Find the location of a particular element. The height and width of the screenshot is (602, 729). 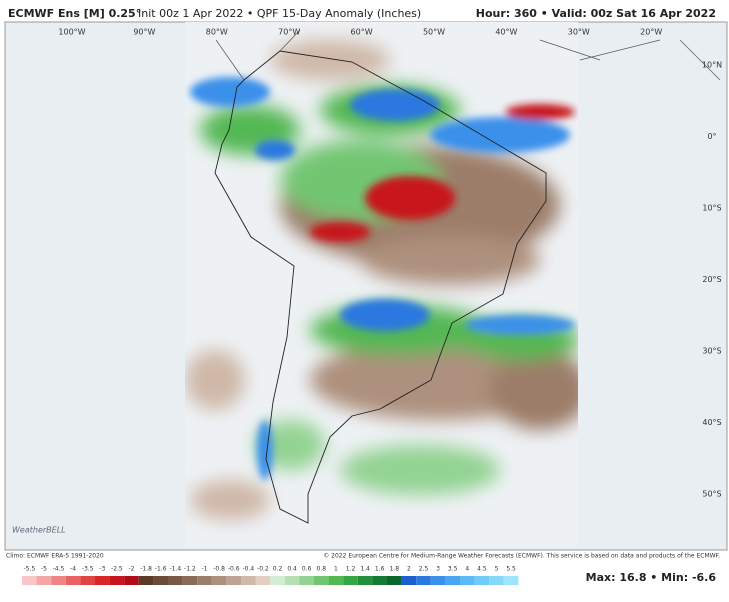

colorbar-label: 0.6 is located at coordinates (307, 569).